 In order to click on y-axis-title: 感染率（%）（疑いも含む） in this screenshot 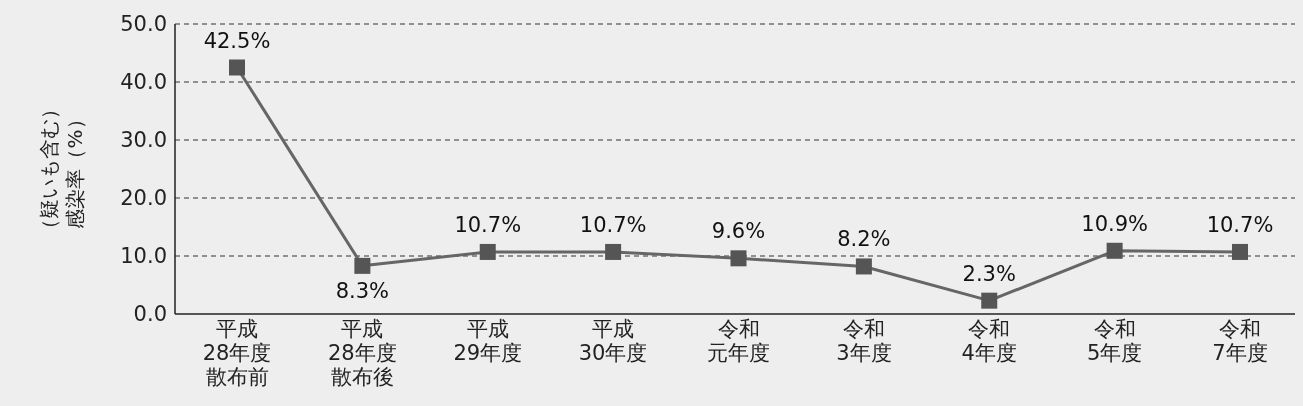, I will do `click(62, 169)`.